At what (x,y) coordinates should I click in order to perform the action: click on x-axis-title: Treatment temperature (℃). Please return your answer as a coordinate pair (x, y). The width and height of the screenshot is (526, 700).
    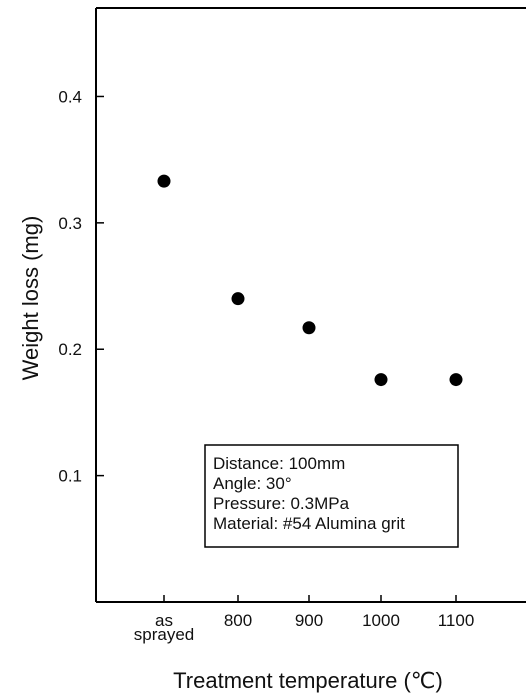
    Looking at the image, I should click on (308, 680).